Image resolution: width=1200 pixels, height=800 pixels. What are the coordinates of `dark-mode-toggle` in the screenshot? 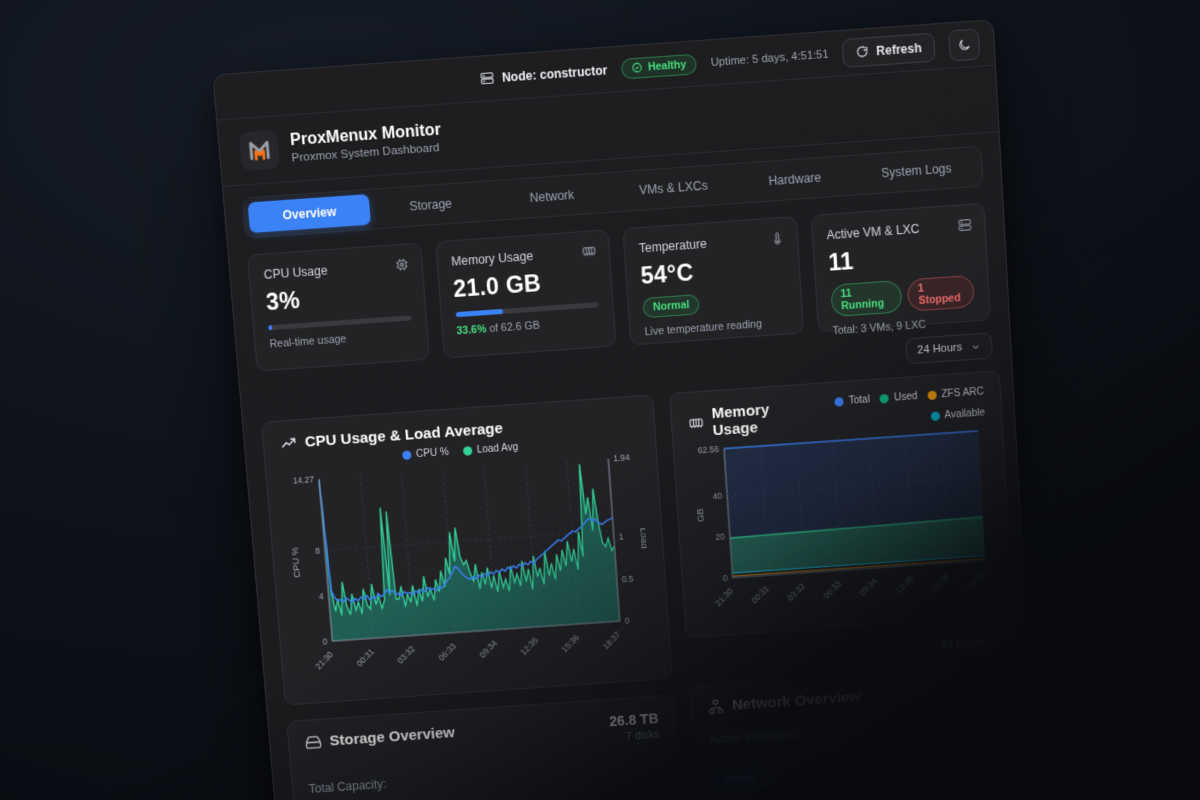 It's located at (964, 44).